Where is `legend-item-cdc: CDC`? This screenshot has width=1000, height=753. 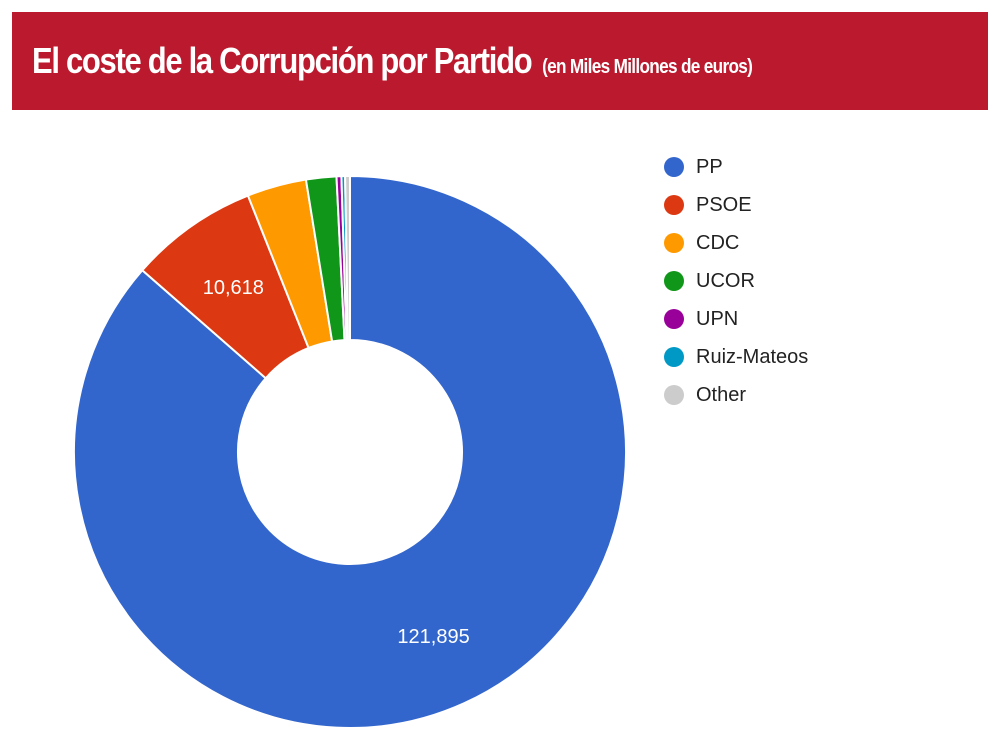 legend-item-cdc: CDC is located at coordinates (736, 243).